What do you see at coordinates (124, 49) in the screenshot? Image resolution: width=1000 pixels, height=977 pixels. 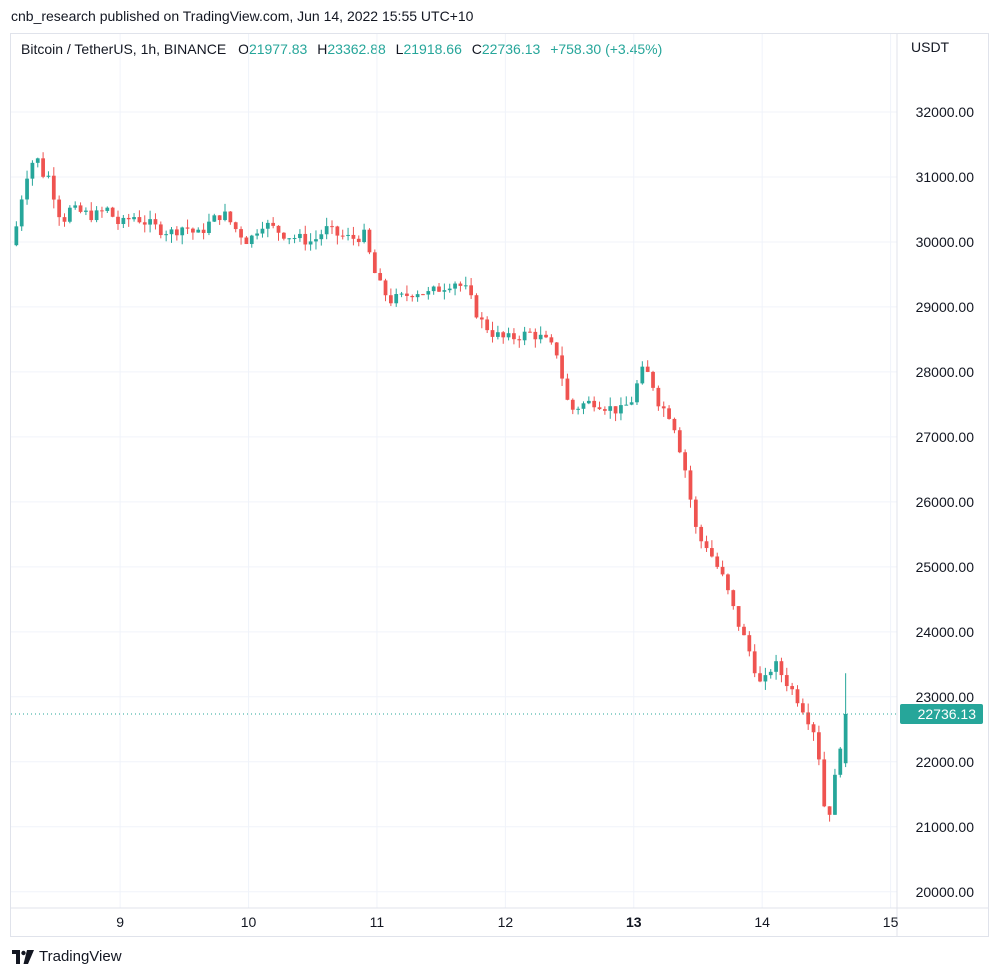 I see `symbol-label: Bitcoin / TetherUS, 1h, BINANCE` at bounding box center [124, 49].